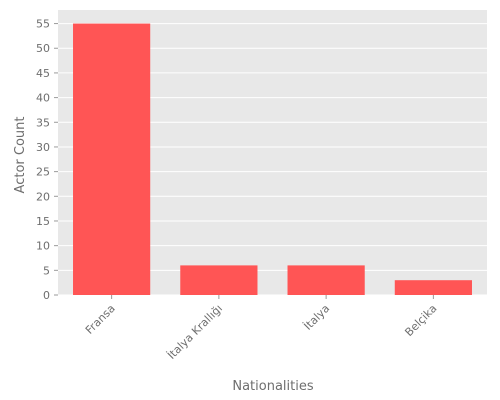  Describe the element at coordinates (43, 246) in the screenshot. I see `y-tick-label: 10` at that location.